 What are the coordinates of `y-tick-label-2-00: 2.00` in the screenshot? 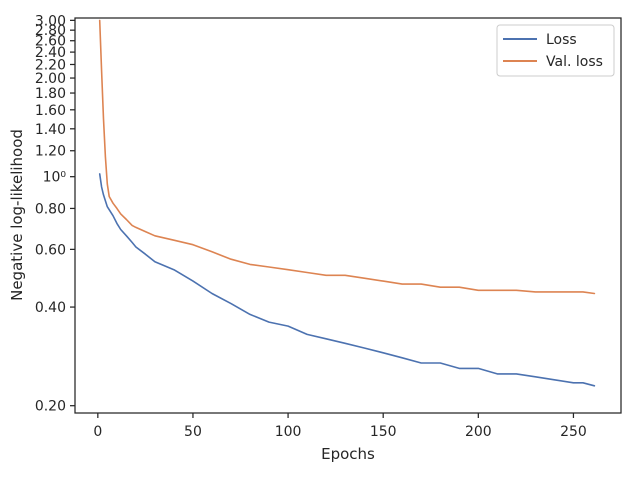 It's located at (50, 79).